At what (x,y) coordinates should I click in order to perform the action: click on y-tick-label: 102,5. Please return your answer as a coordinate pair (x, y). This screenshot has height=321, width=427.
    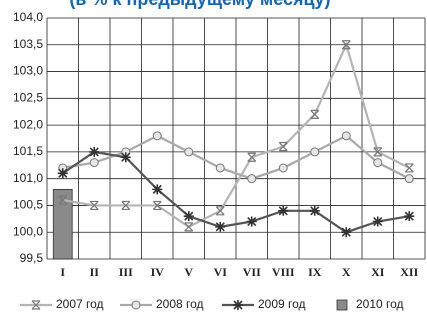
    Looking at the image, I should click on (28, 98).